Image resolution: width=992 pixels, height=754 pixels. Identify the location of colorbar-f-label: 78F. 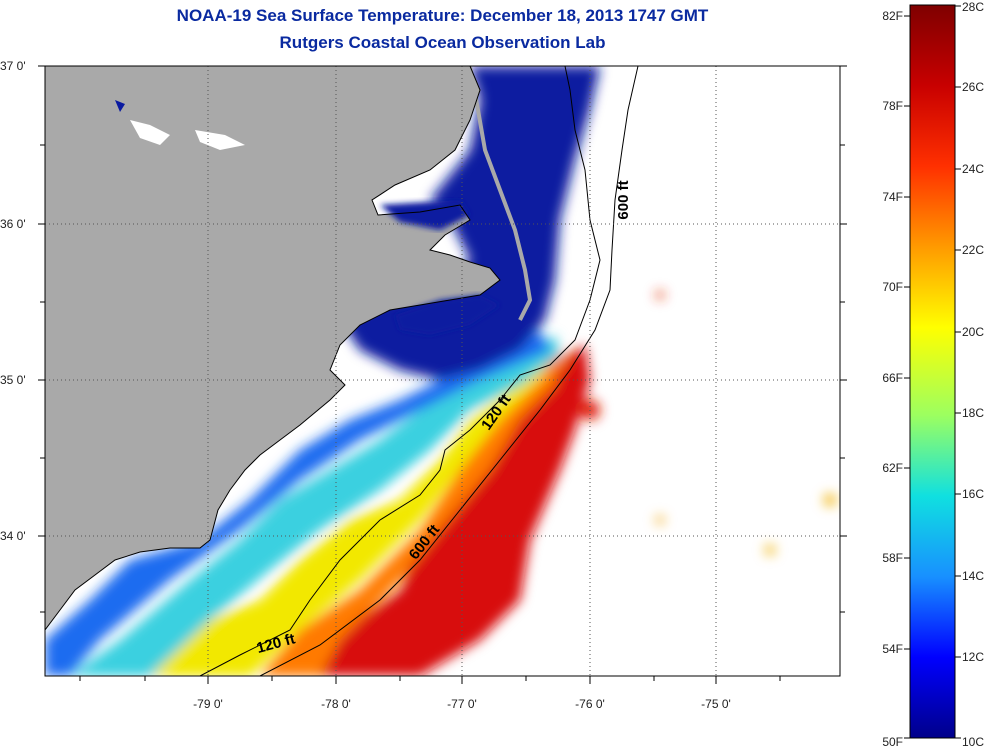
(892, 106).